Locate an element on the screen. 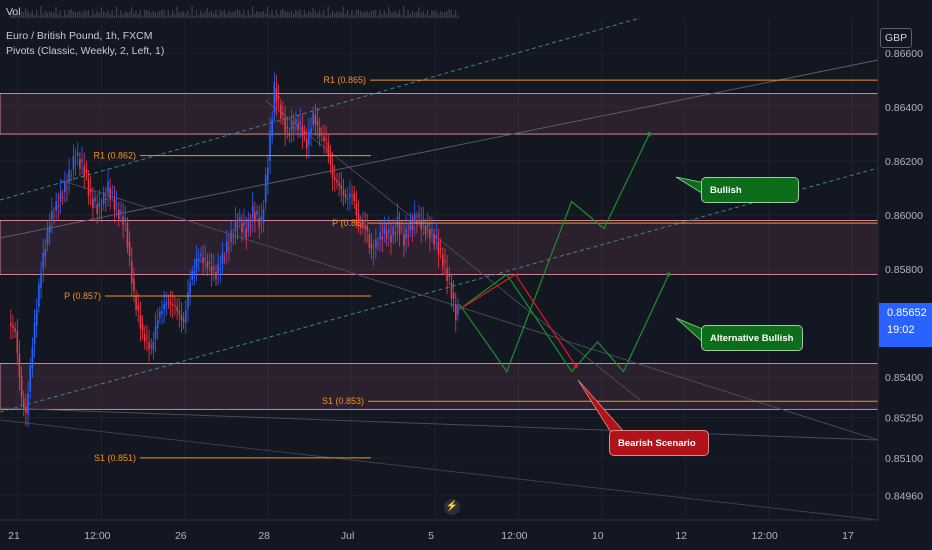 The width and height of the screenshot is (932, 550). price-tick-label: 0.86600 is located at coordinates (904, 54).